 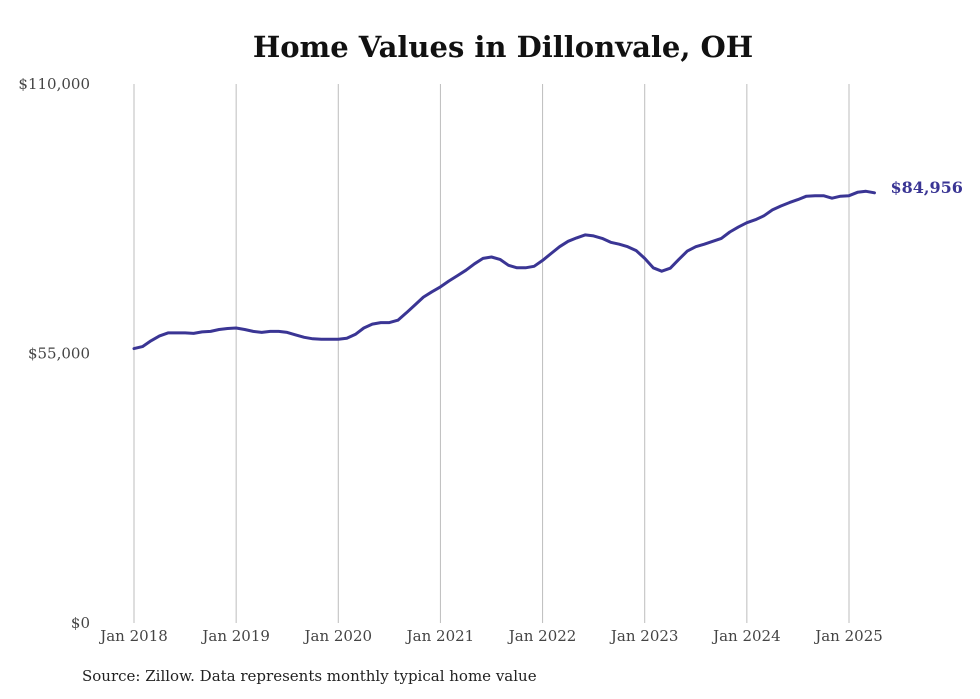 What do you see at coordinates (133, 636) in the screenshot?
I see `x-tick-label: Jan 2018` at bounding box center [133, 636].